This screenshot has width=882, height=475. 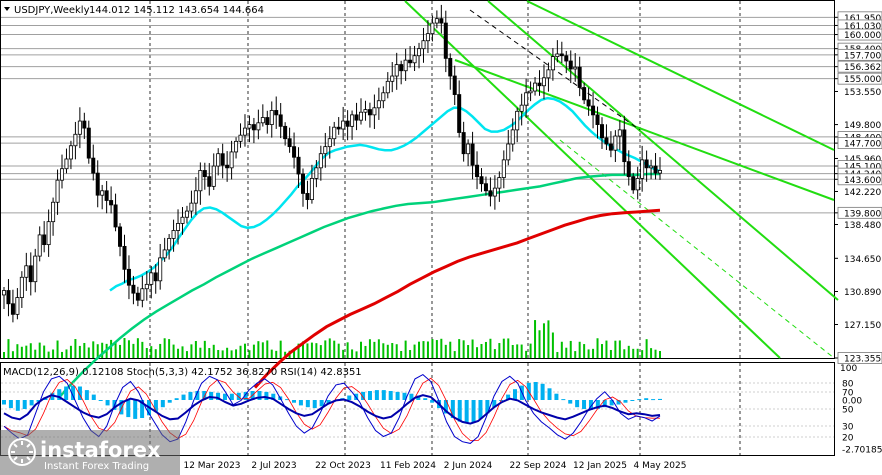 I want to click on price-label: 138.480, so click(x=862, y=226).